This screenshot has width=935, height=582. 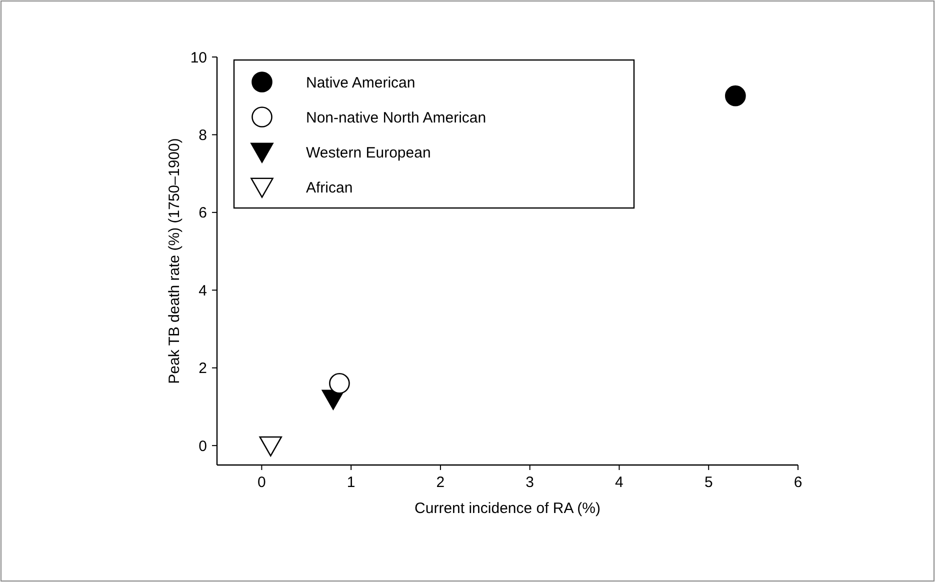 What do you see at coordinates (361, 83) in the screenshot?
I see `legend-label: Native American` at bounding box center [361, 83].